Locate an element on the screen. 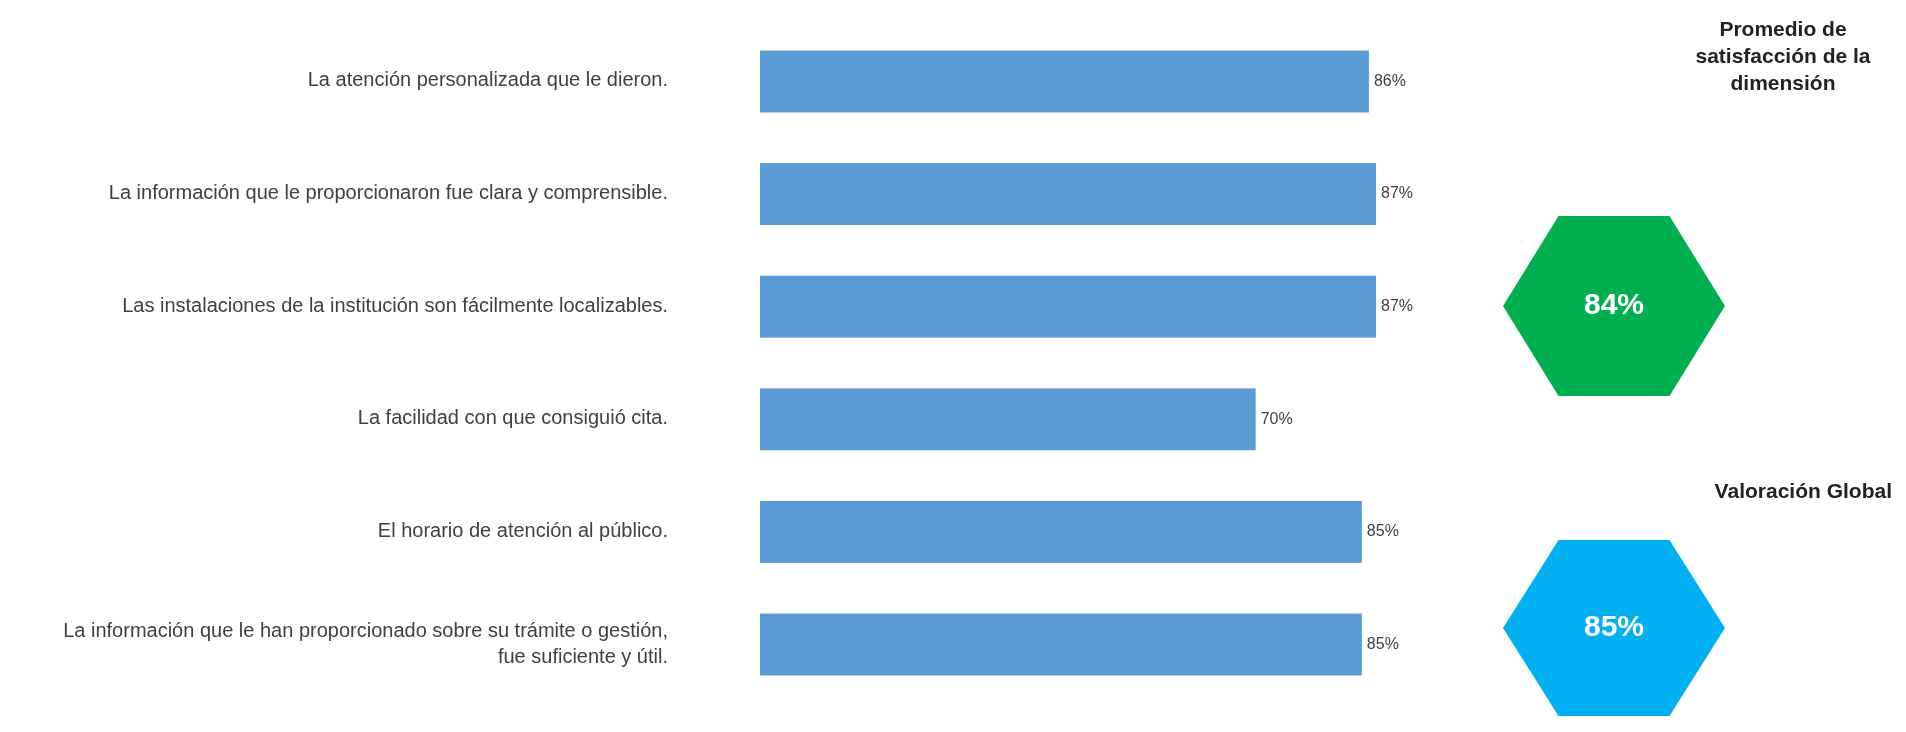  y-tick-label: El horario de atención al público. is located at coordinates (522, 530).